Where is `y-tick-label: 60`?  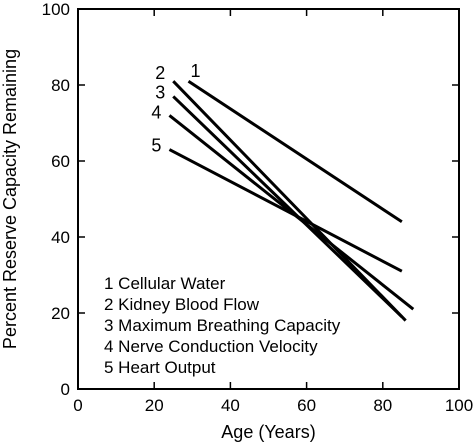
y-tick-label: 60 is located at coordinates (60, 161).